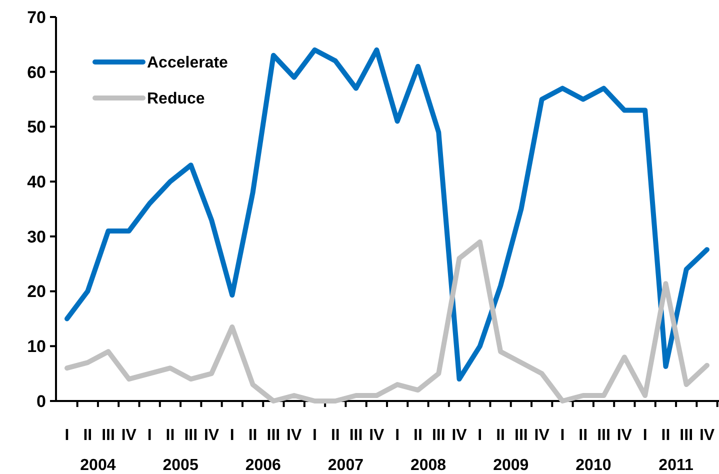 This screenshot has width=719, height=474. I want to click on y-tick-label: 30, so click(36, 236).